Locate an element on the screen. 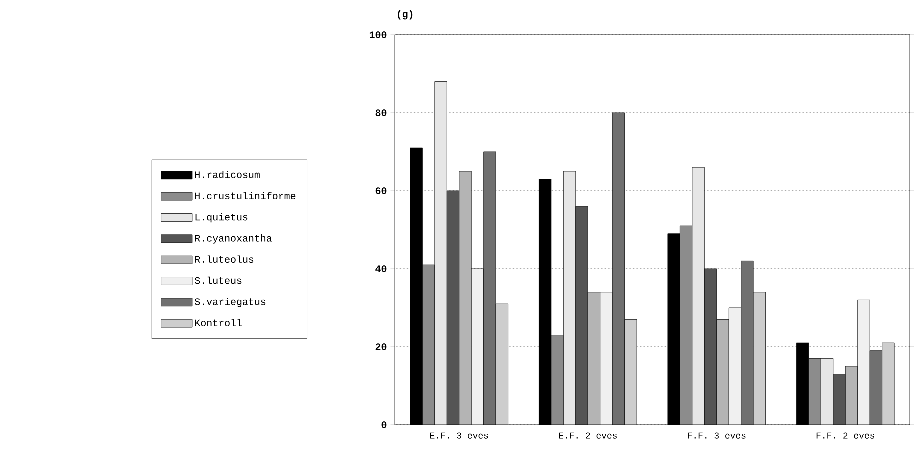  x-tick-label: E.F. 2 eves is located at coordinates (588, 435).